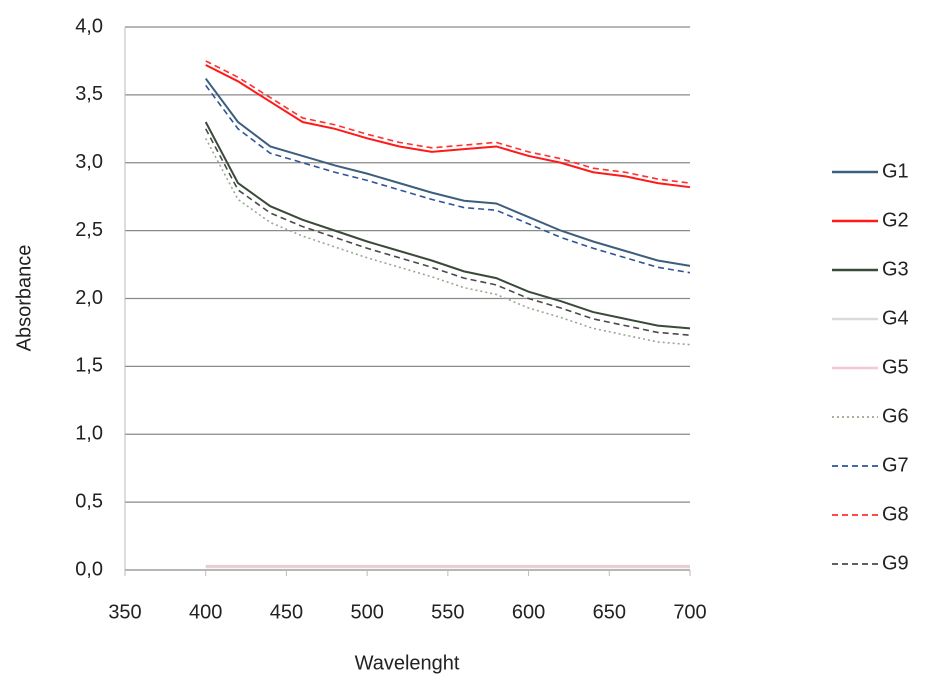  What do you see at coordinates (689, 612) in the screenshot?
I see `x-tick-label: 700` at bounding box center [689, 612].